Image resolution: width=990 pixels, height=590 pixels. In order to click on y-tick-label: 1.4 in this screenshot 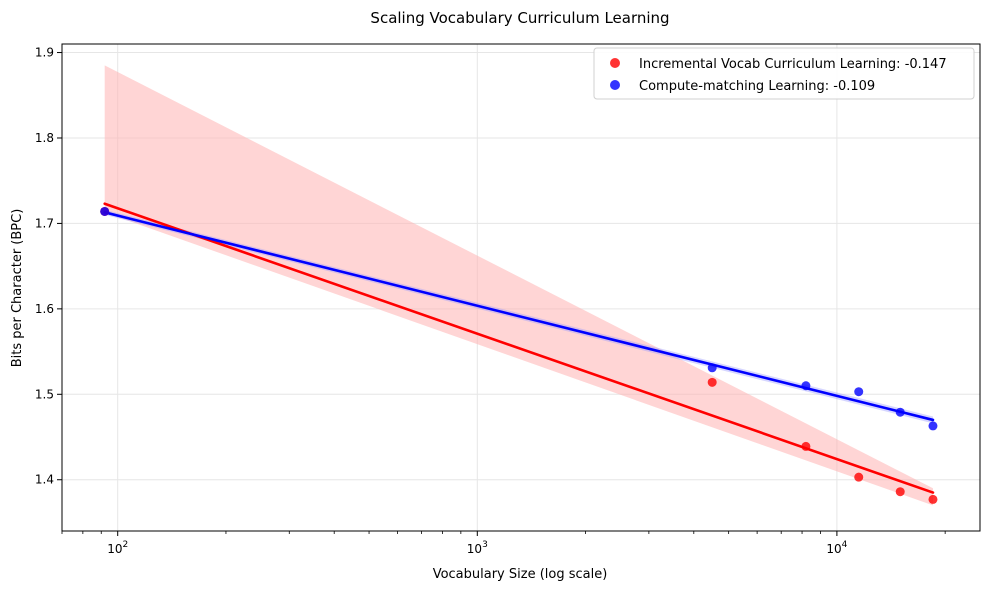, I will do `click(44, 480)`.